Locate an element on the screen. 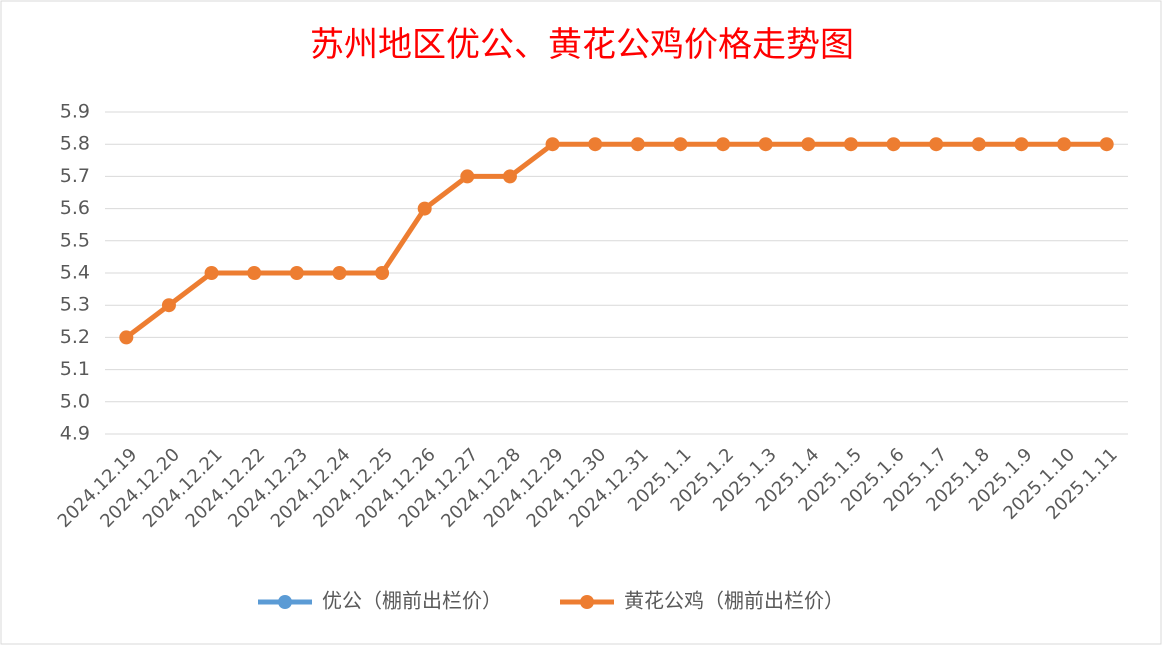  y-tick-label: 5.1 is located at coordinates (75, 369).